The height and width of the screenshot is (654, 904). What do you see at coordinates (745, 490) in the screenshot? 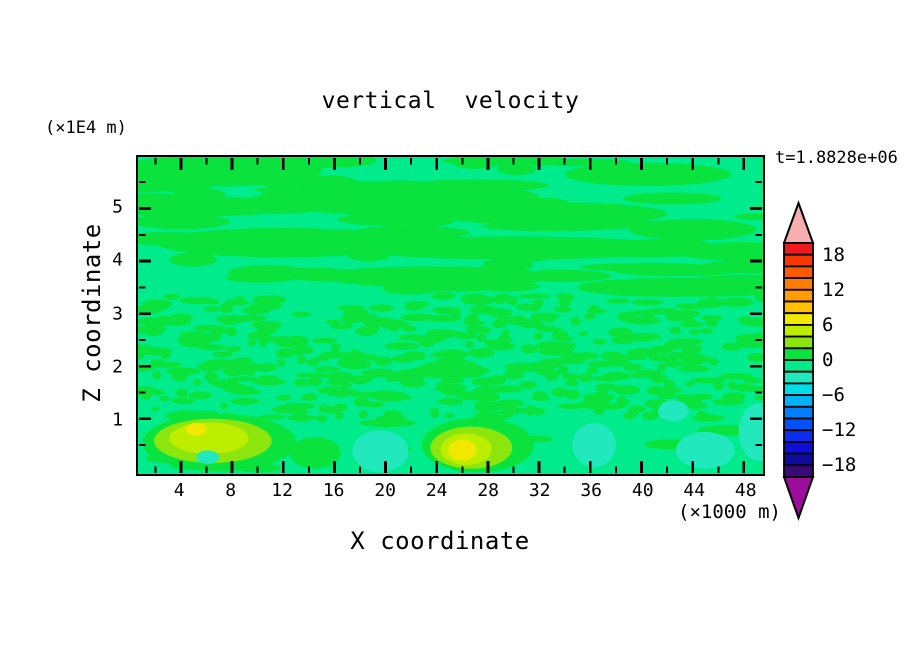
I see `x-tick-label: 48` at bounding box center [745, 490].